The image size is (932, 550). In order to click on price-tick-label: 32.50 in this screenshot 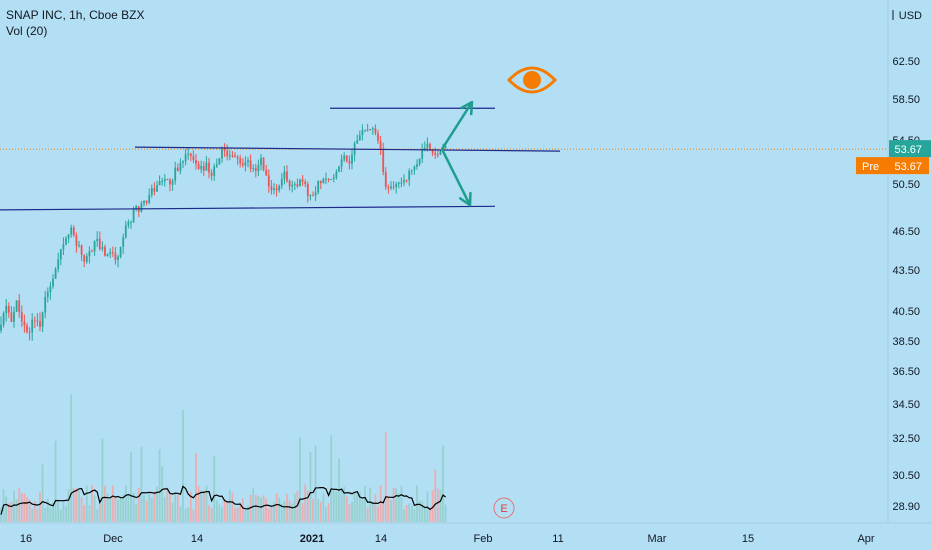, I will do `click(906, 439)`.